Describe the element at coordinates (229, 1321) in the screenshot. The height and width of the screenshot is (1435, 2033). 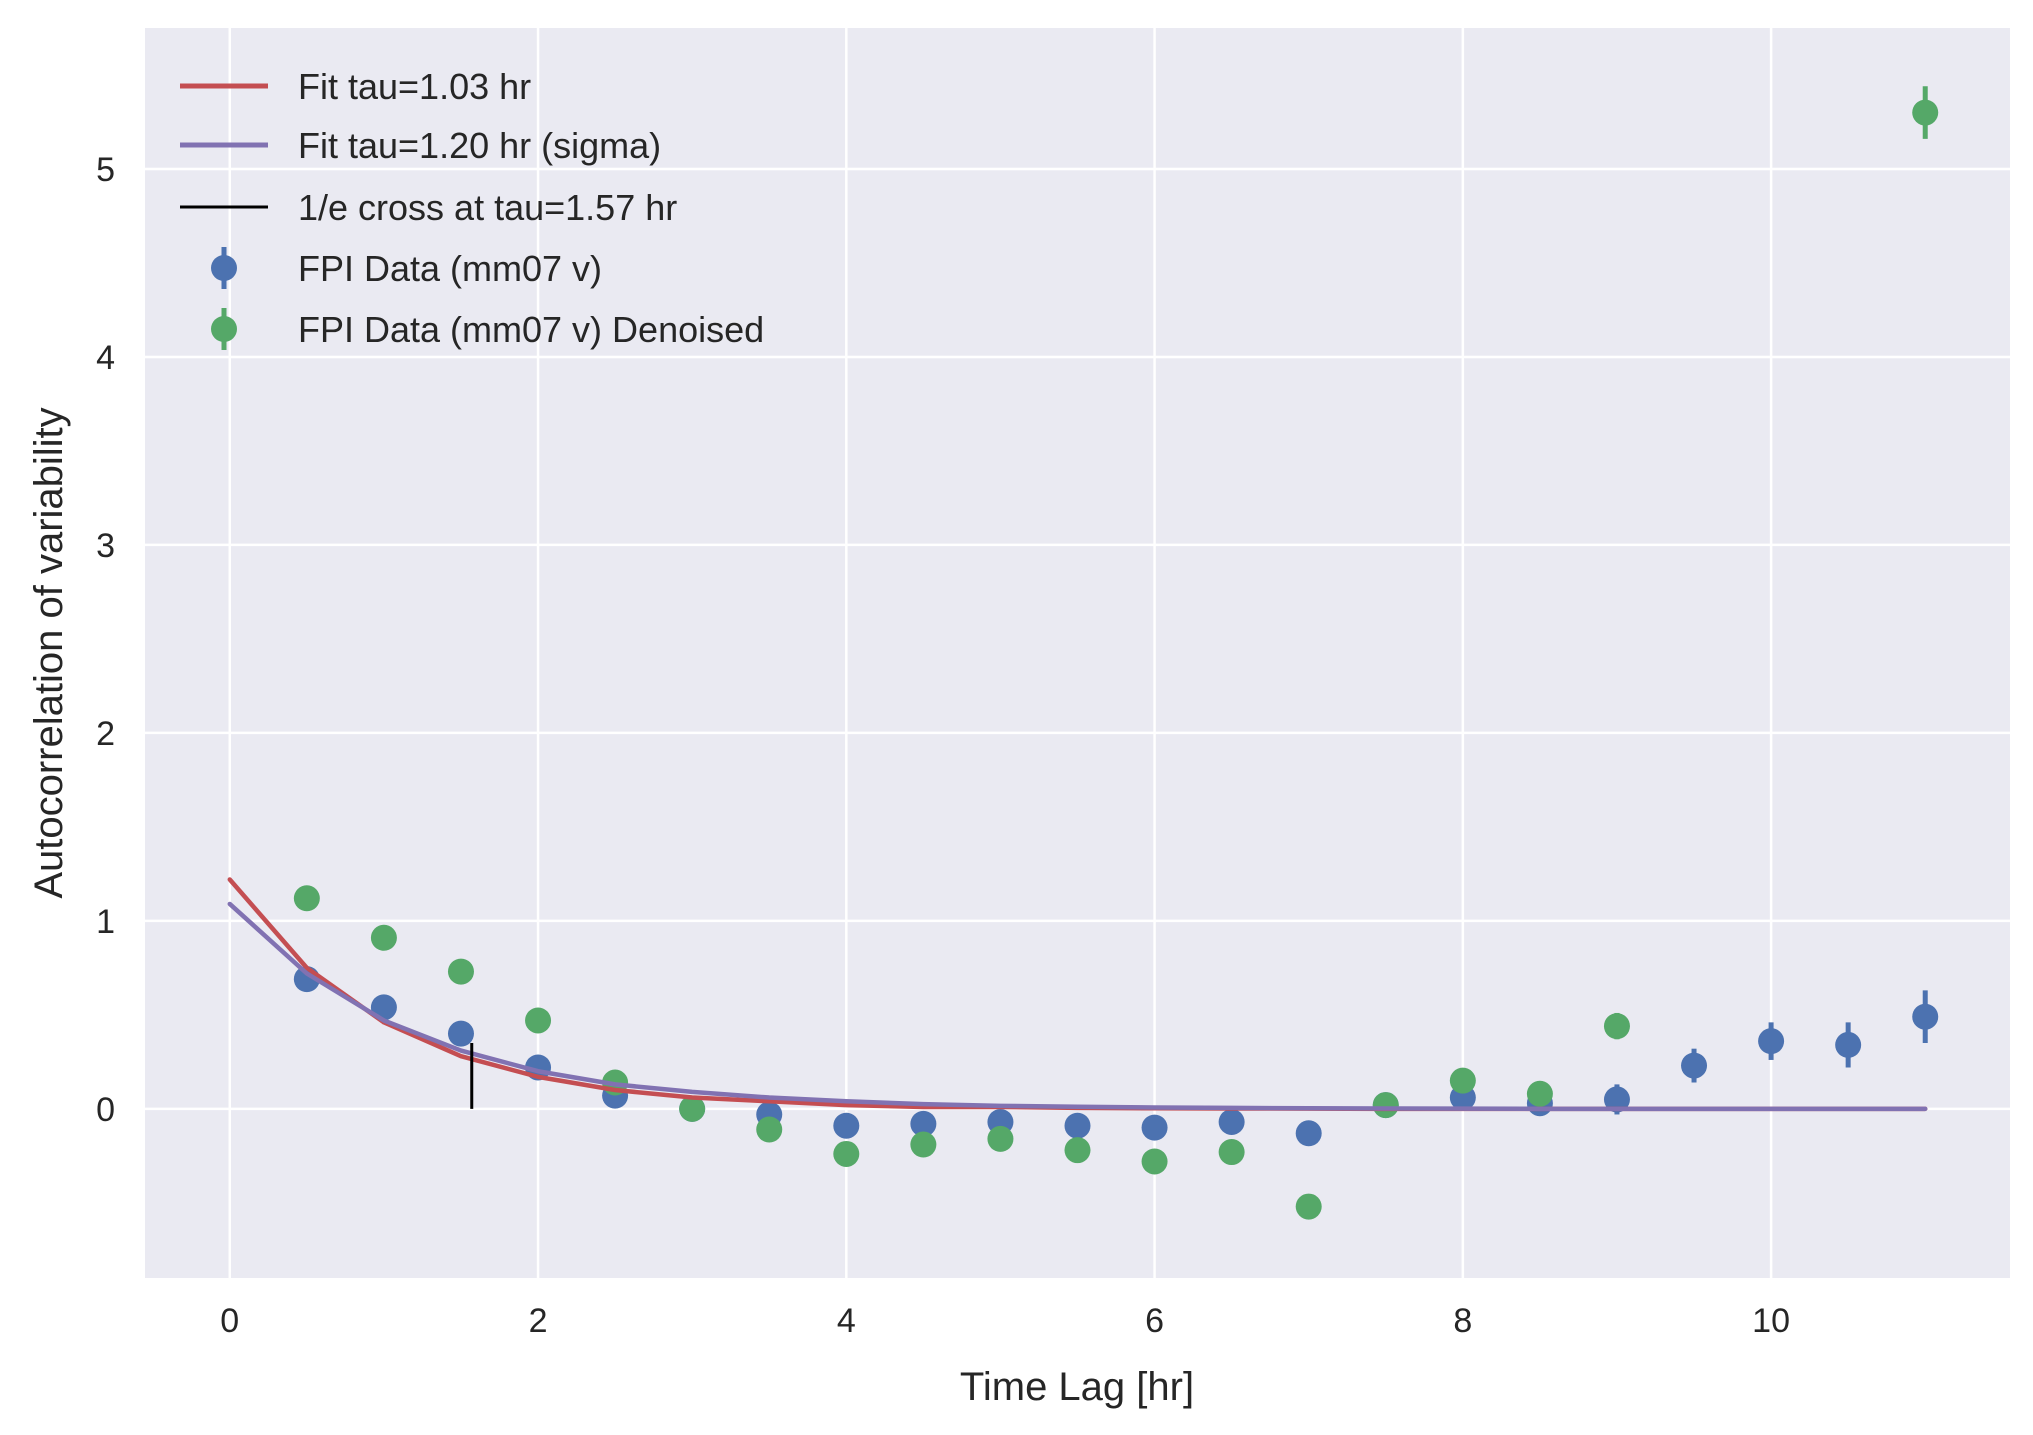
I see `x-tick-label: 0` at that location.